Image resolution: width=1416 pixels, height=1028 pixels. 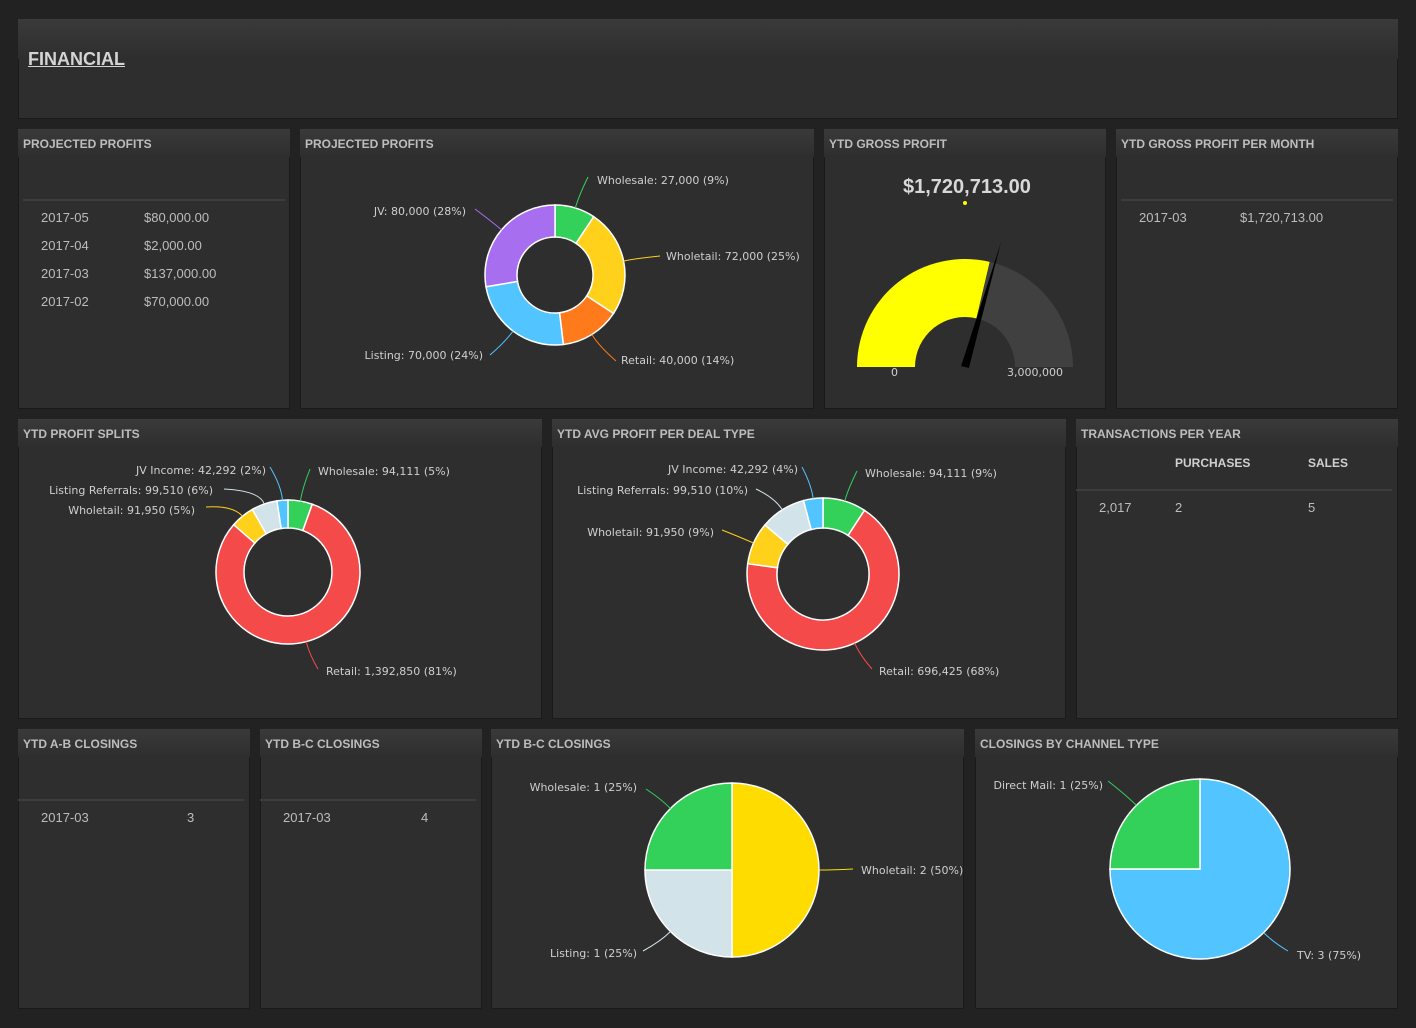 What do you see at coordinates (1115, 507) in the screenshot?
I see `year-cell: 2,017` at bounding box center [1115, 507].